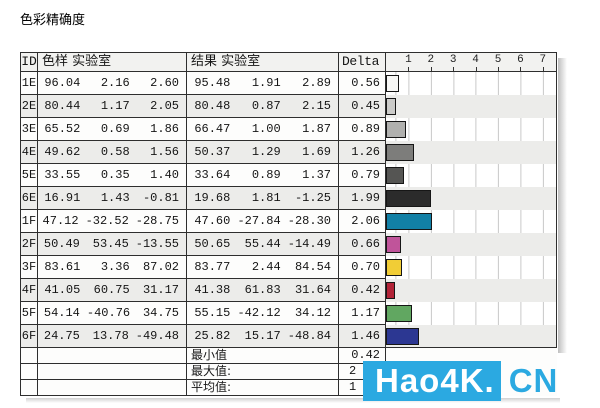 The width and height of the screenshot is (600, 408). Describe the element at coordinates (288, 152) in the screenshot. I see `table-row: 4E 49.62 0.58 1.56 50.37 1.29 1.69 1.26` at that location.